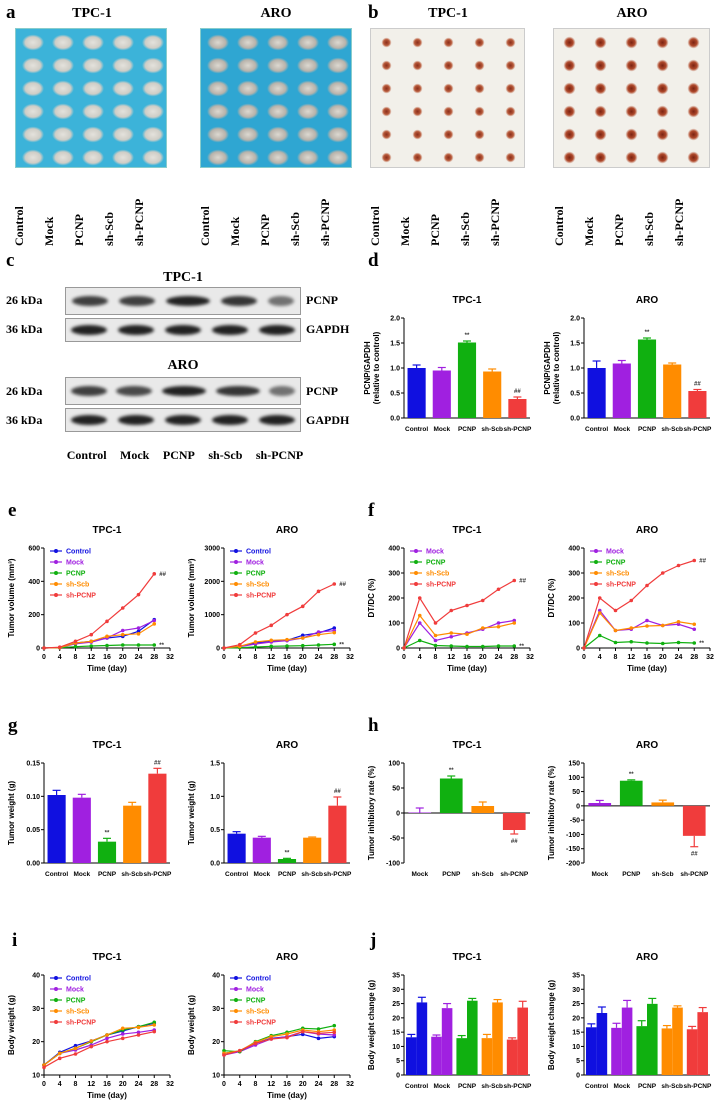 The height and width of the screenshot is (1106, 723). I want to click on y-tick-label: 1.5, so click(215, 764).